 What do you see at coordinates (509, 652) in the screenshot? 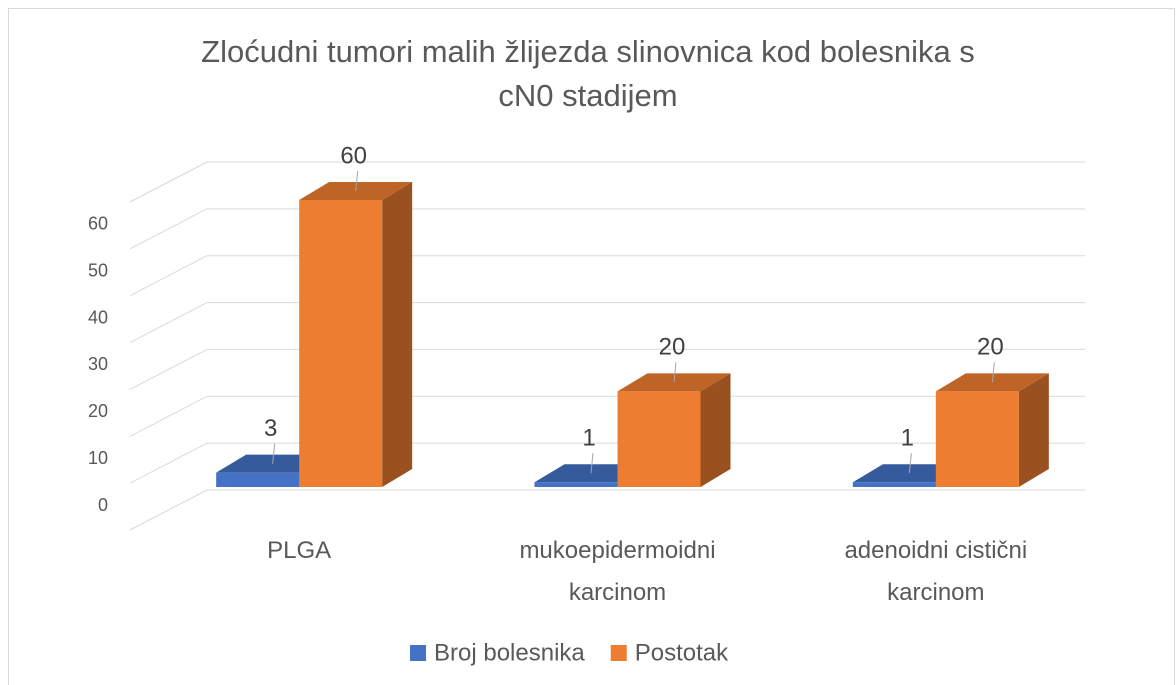
I see `legend-label: Broj bolesnika` at bounding box center [509, 652].